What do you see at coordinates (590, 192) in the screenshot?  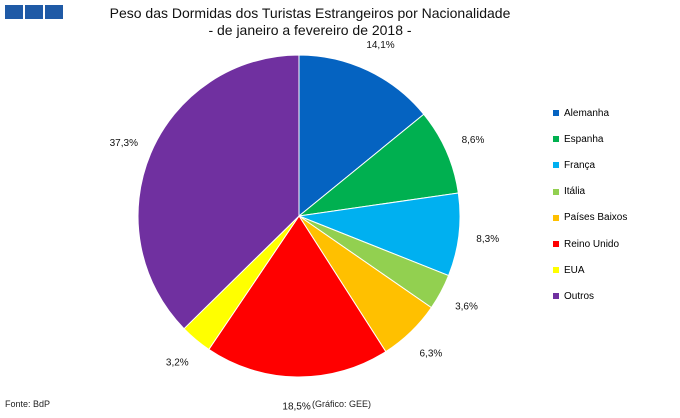 I see `legend-item: Itália` at bounding box center [590, 192].